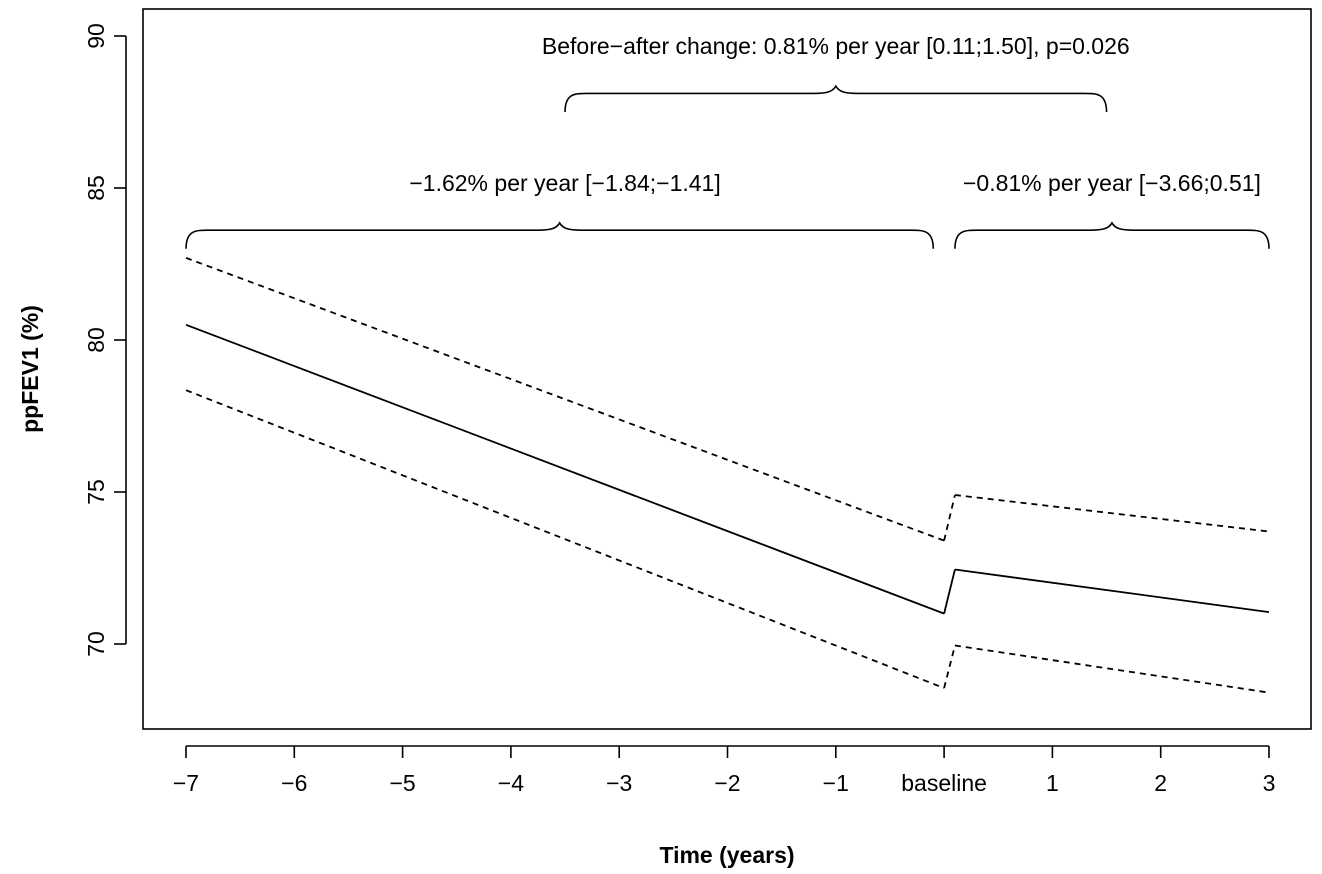 This screenshot has width=1322, height=874. I want to click on y-axis: 70 75 80 85 90, so click(105, 340).